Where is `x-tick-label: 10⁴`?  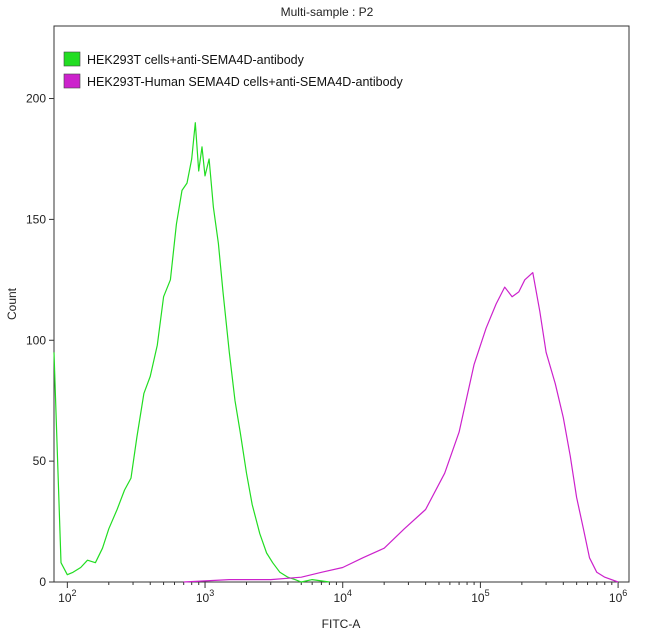
x-tick-label: 10⁴ is located at coordinates (343, 596).